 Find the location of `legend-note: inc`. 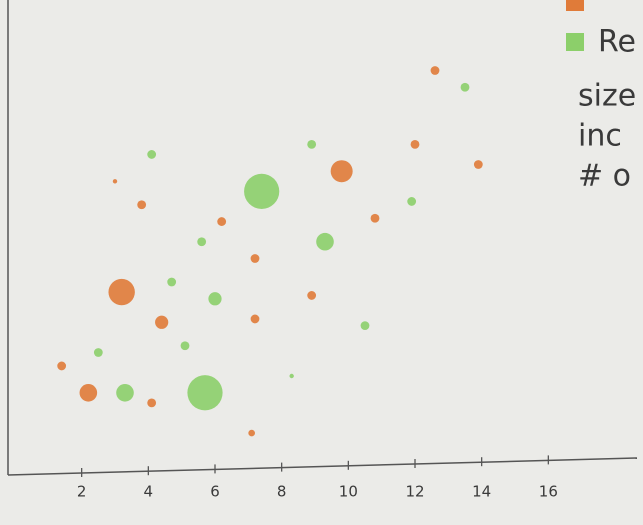

legend-note: inc is located at coordinates (600, 136).